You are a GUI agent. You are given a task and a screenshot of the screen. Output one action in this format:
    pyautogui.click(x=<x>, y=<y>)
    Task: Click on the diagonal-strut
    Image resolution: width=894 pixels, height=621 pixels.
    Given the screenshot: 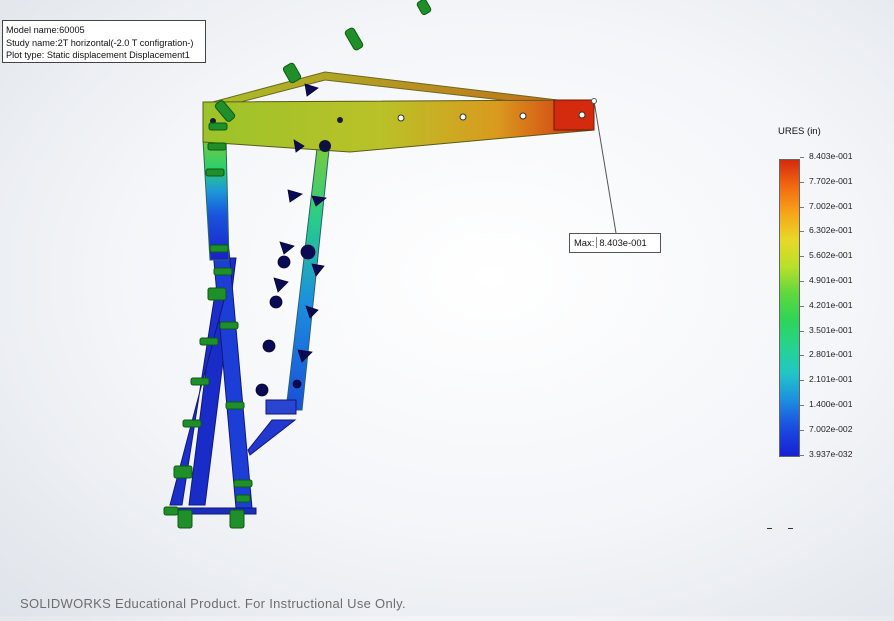 What is the action you would take?
    pyautogui.click(x=308, y=275)
    